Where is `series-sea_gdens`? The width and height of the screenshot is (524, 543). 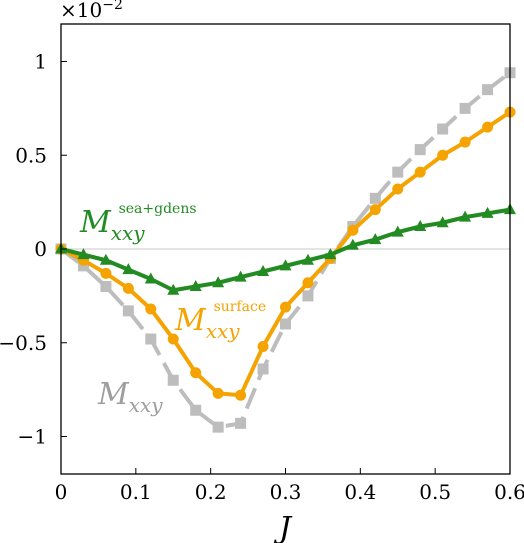
series-sea_gdens is located at coordinates (285, 249).